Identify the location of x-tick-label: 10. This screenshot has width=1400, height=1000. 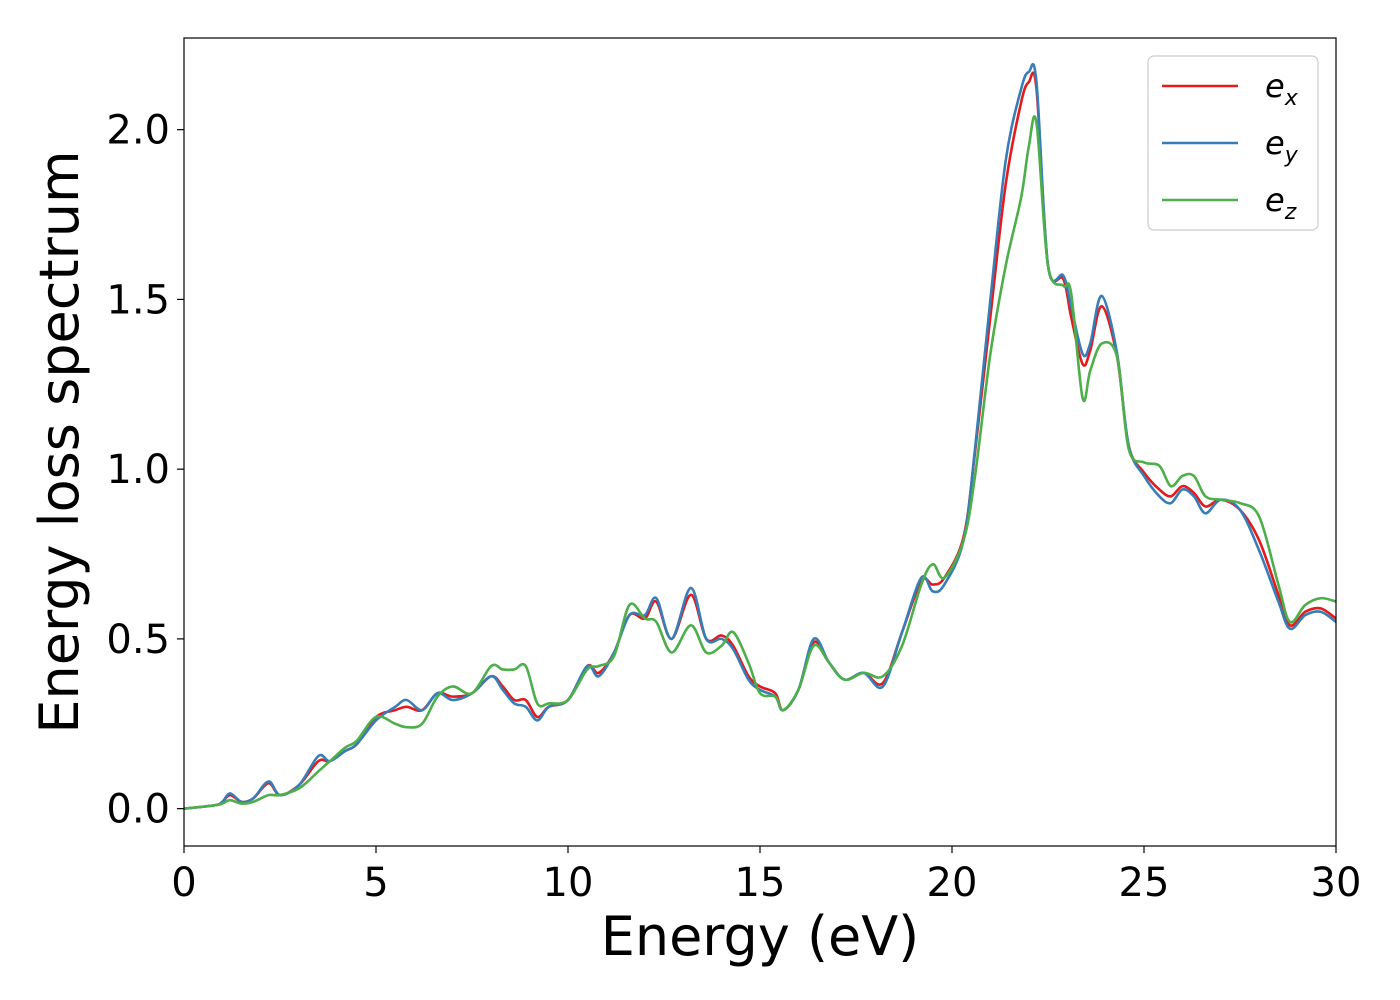
(568, 883).